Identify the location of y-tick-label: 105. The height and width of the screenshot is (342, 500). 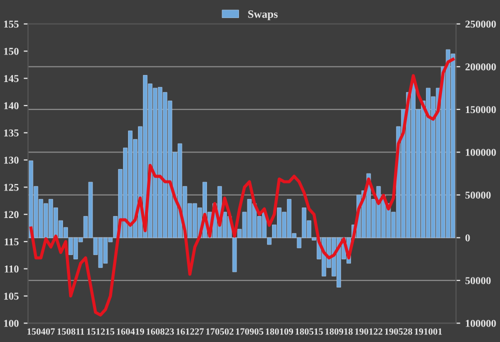
(11, 296).